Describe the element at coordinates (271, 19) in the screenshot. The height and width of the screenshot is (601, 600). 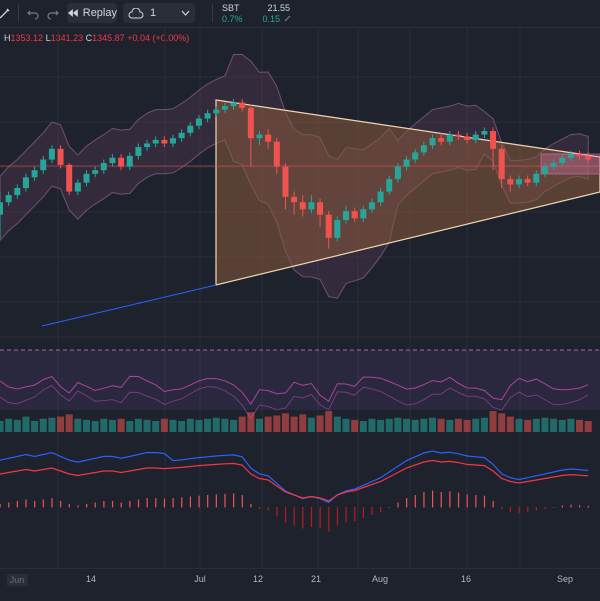
I see `ticker-change: 0.15` at that location.